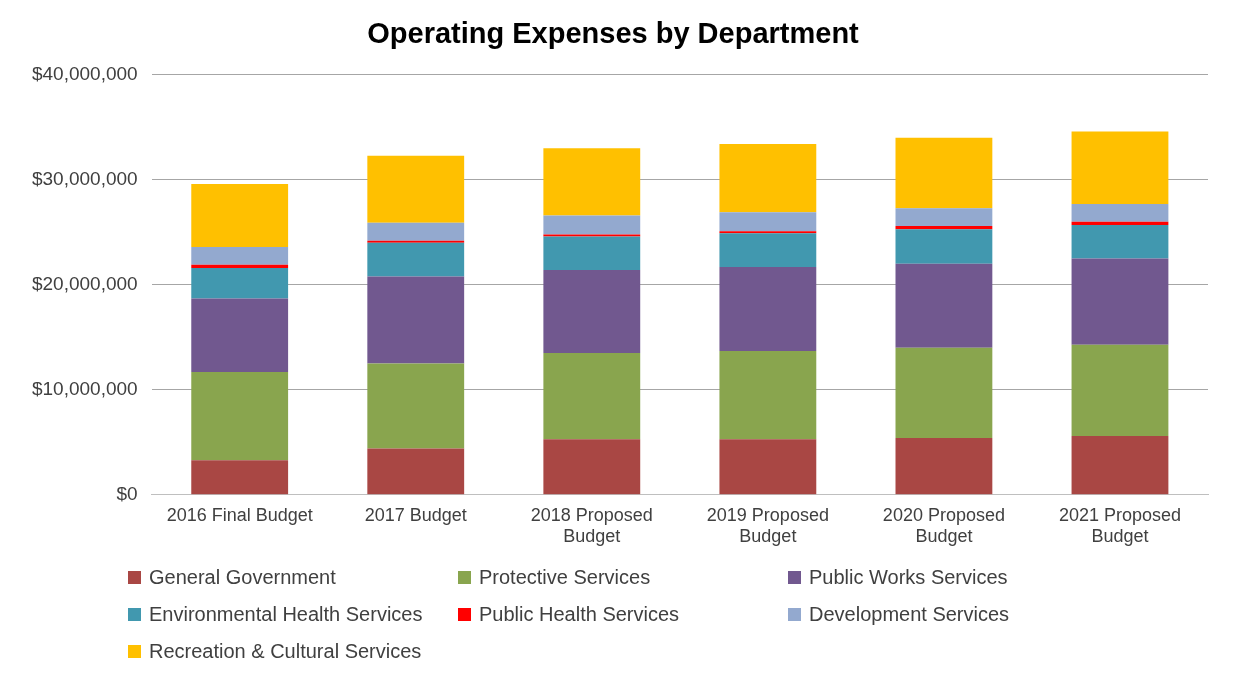 This screenshot has width=1236, height=696. What do you see at coordinates (127, 494) in the screenshot?
I see `y-tick-label: $0` at bounding box center [127, 494].